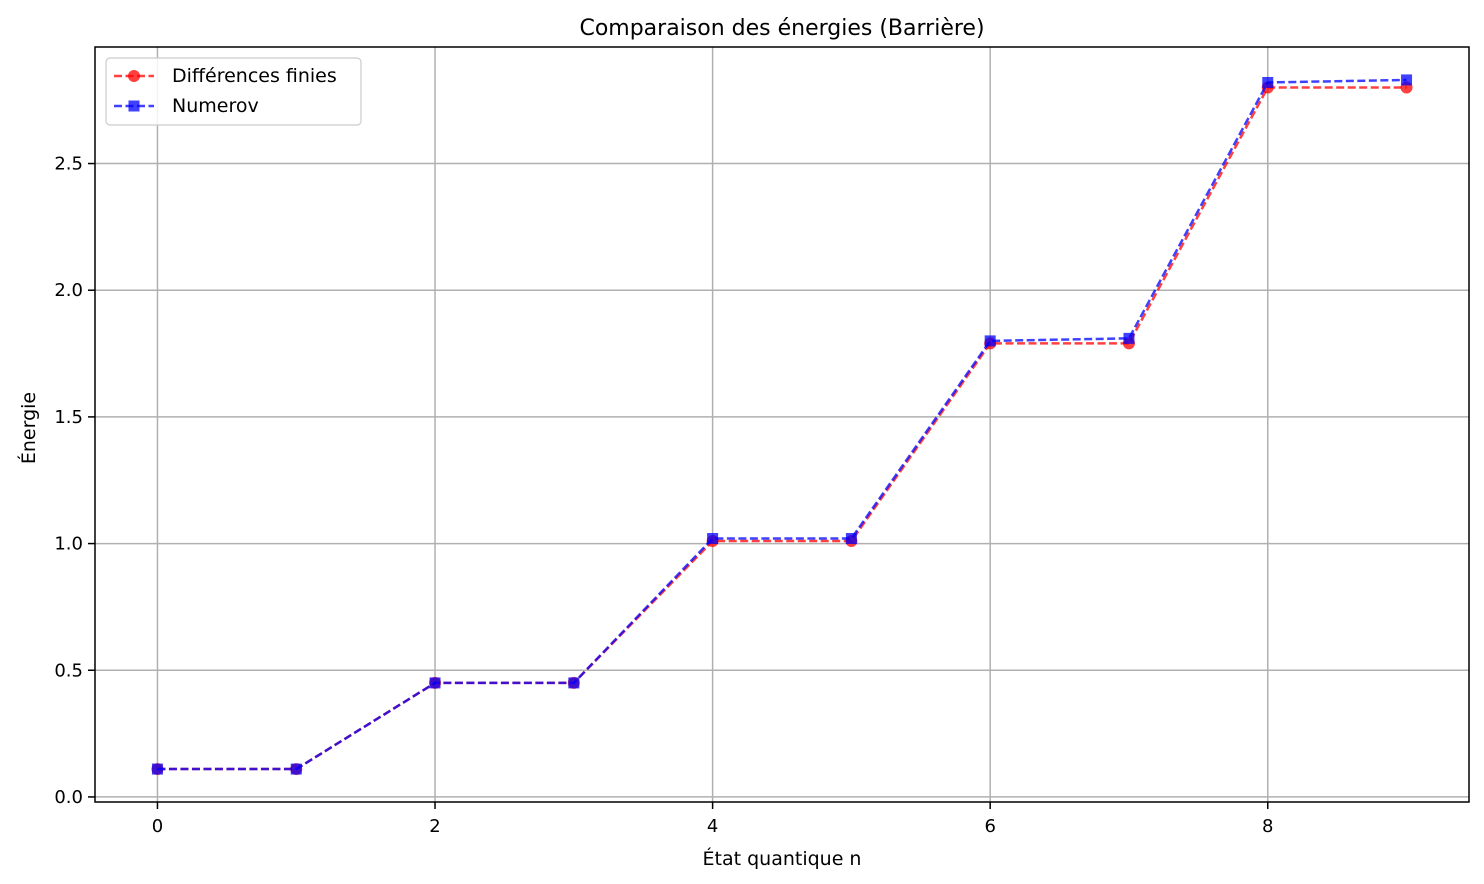 The height and width of the screenshot is (884, 1484). Describe the element at coordinates (1267, 826) in the screenshot. I see `x-tick-label: 8` at that location.